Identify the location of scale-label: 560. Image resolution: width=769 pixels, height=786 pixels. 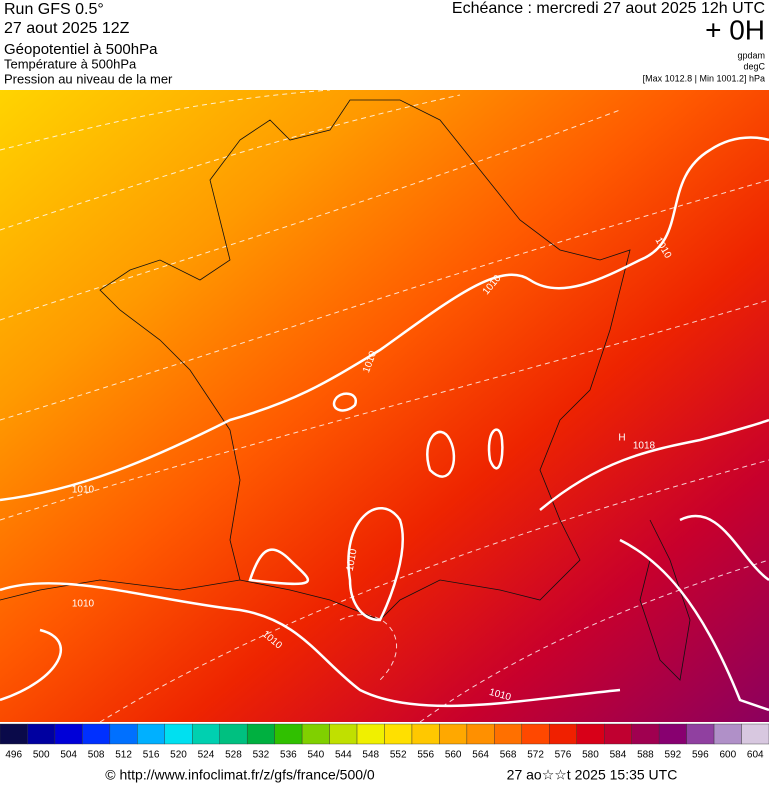
(453, 755).